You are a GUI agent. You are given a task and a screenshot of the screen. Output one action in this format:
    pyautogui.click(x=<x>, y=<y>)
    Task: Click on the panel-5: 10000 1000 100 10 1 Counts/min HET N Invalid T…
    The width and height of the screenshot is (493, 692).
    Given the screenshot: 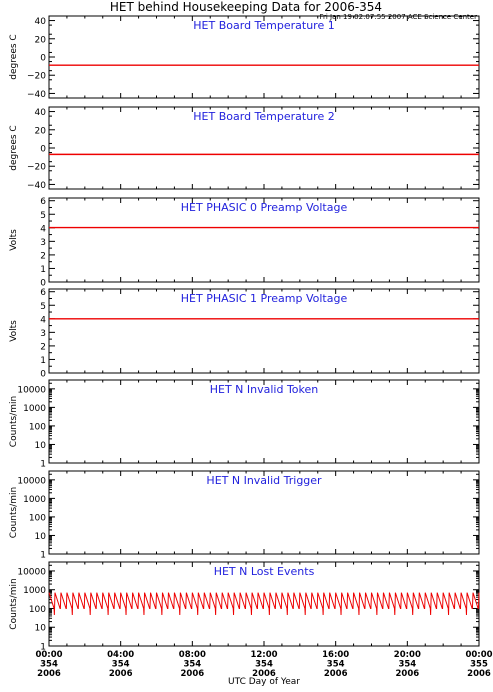 What is the action you would take?
    pyautogui.click(x=244, y=424)
    